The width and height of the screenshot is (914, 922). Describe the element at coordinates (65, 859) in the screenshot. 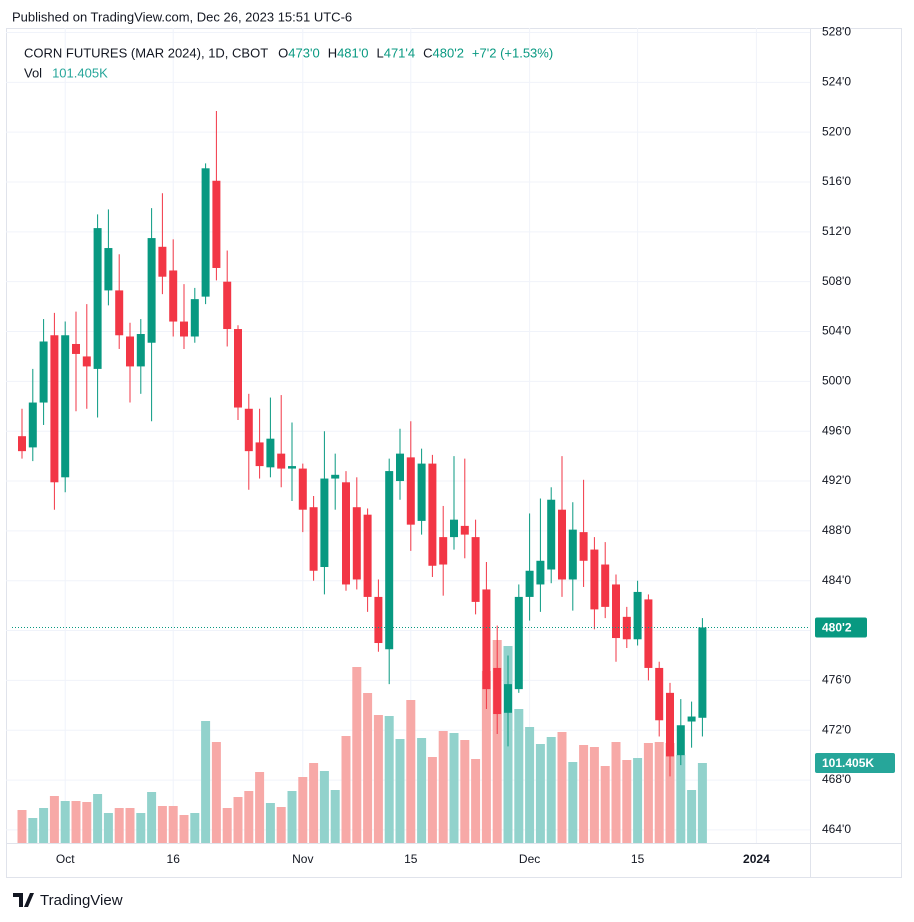

I see `x-tick-label: Oct` at that location.